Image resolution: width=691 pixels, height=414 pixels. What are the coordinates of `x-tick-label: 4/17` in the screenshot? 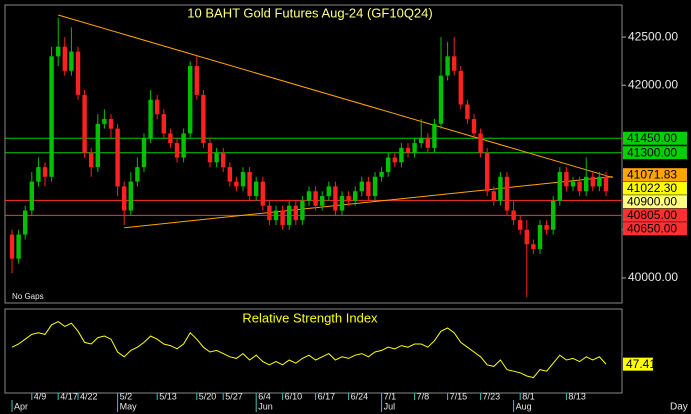 It's located at (69, 396).